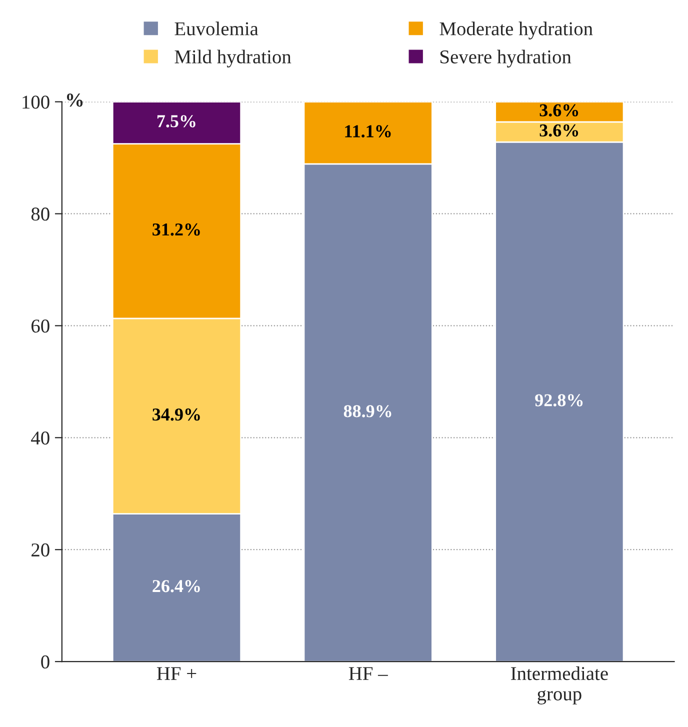 This screenshot has height=727, width=688. Describe the element at coordinates (40, 438) in the screenshot. I see `y-tick-label: 40` at that location.